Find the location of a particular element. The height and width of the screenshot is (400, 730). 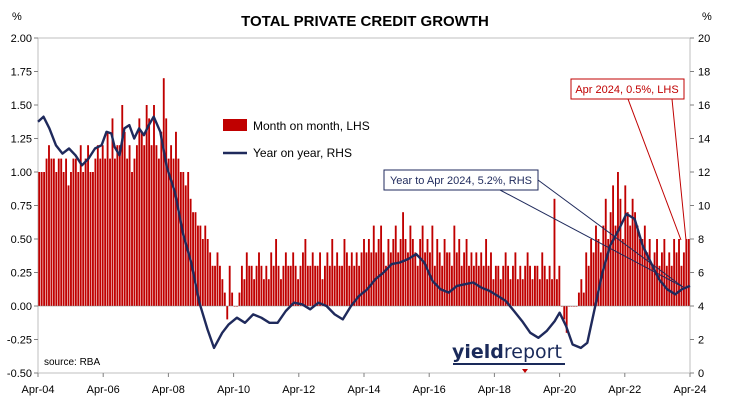

left-tick-label: 0.25 is located at coordinates (21, 274).